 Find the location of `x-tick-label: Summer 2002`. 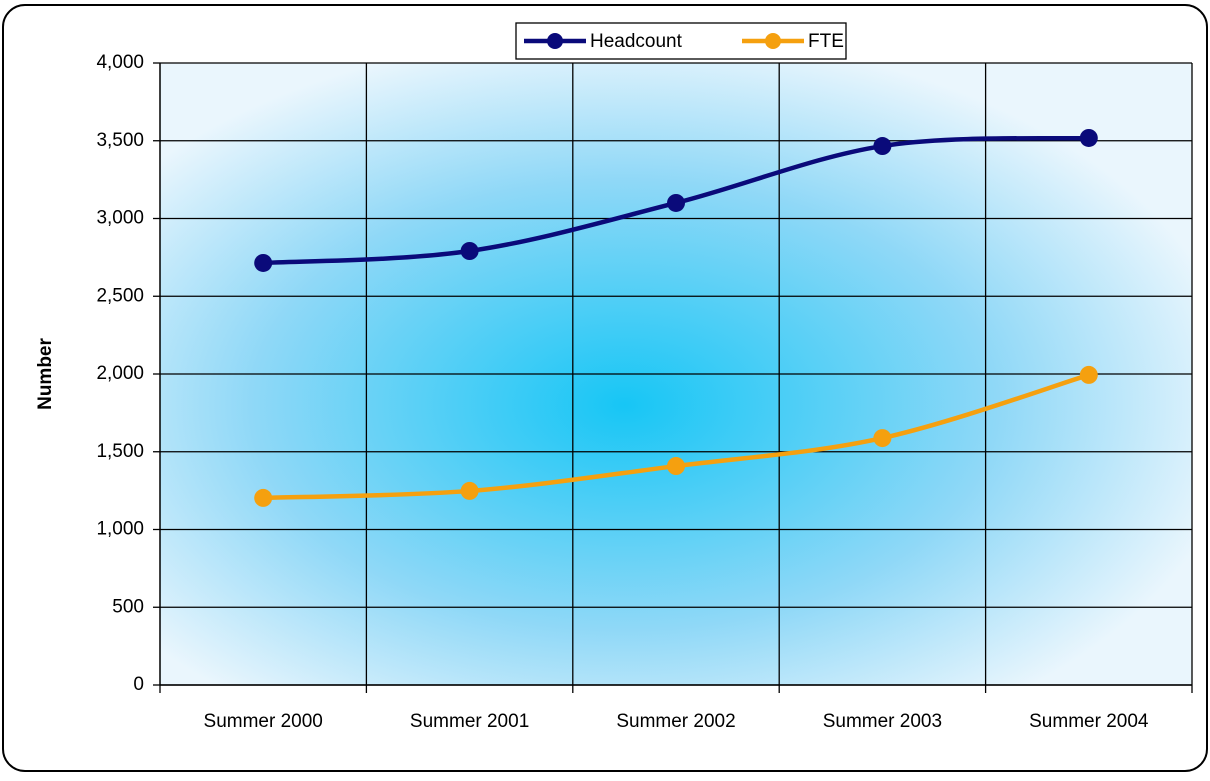

x-tick-label: Summer 2002 is located at coordinates (675, 721).